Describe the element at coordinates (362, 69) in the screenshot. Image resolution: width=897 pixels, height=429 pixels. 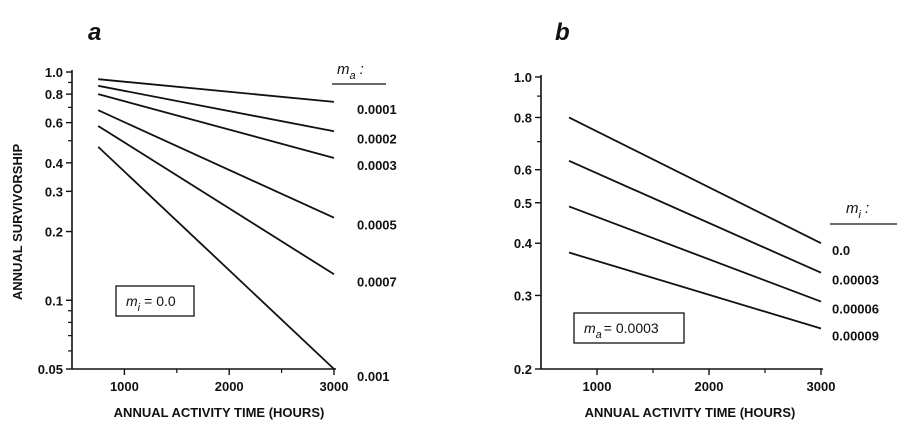
I see `panel-a-legend-header-suffix: :` at that location.